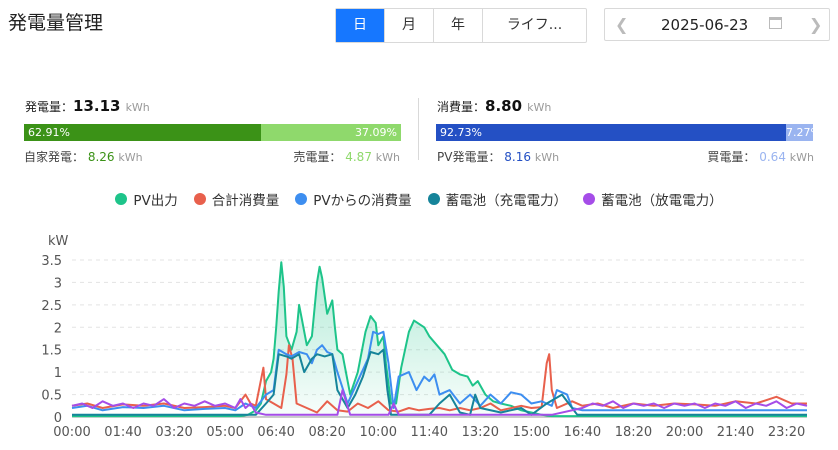 Image resolution: width=838 pixels, height=450 pixels. What do you see at coordinates (409, 25) in the screenshot?
I see `tab-month: 月` at bounding box center [409, 25].